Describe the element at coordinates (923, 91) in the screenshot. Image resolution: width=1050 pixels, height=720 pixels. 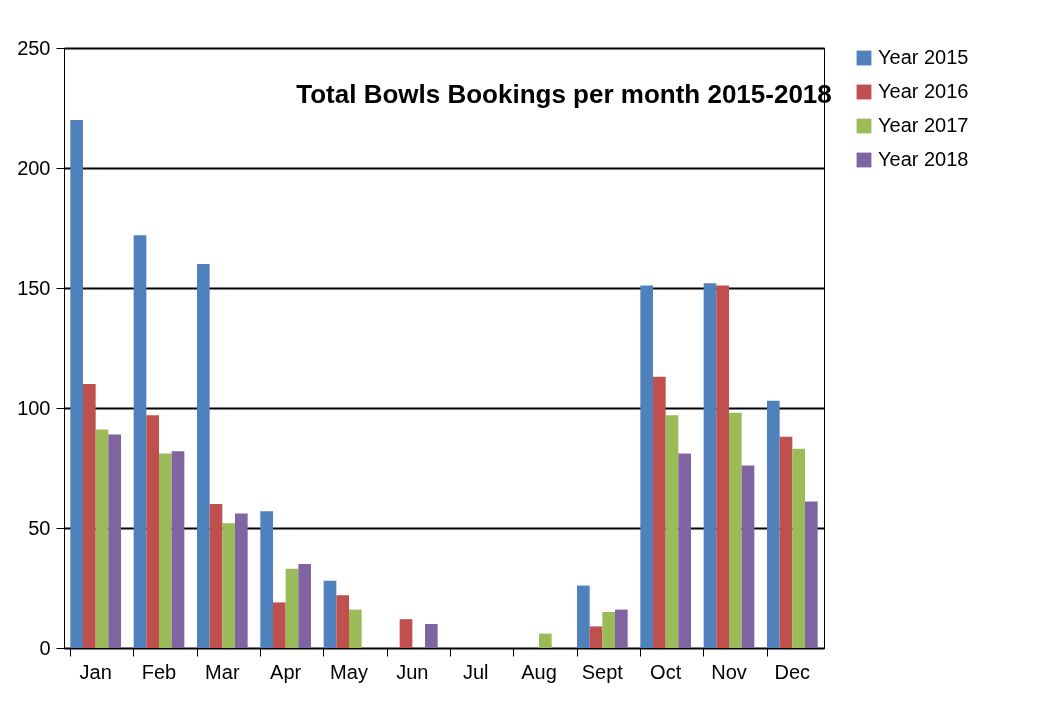
I see `legend-label: Year 2016` at that location.